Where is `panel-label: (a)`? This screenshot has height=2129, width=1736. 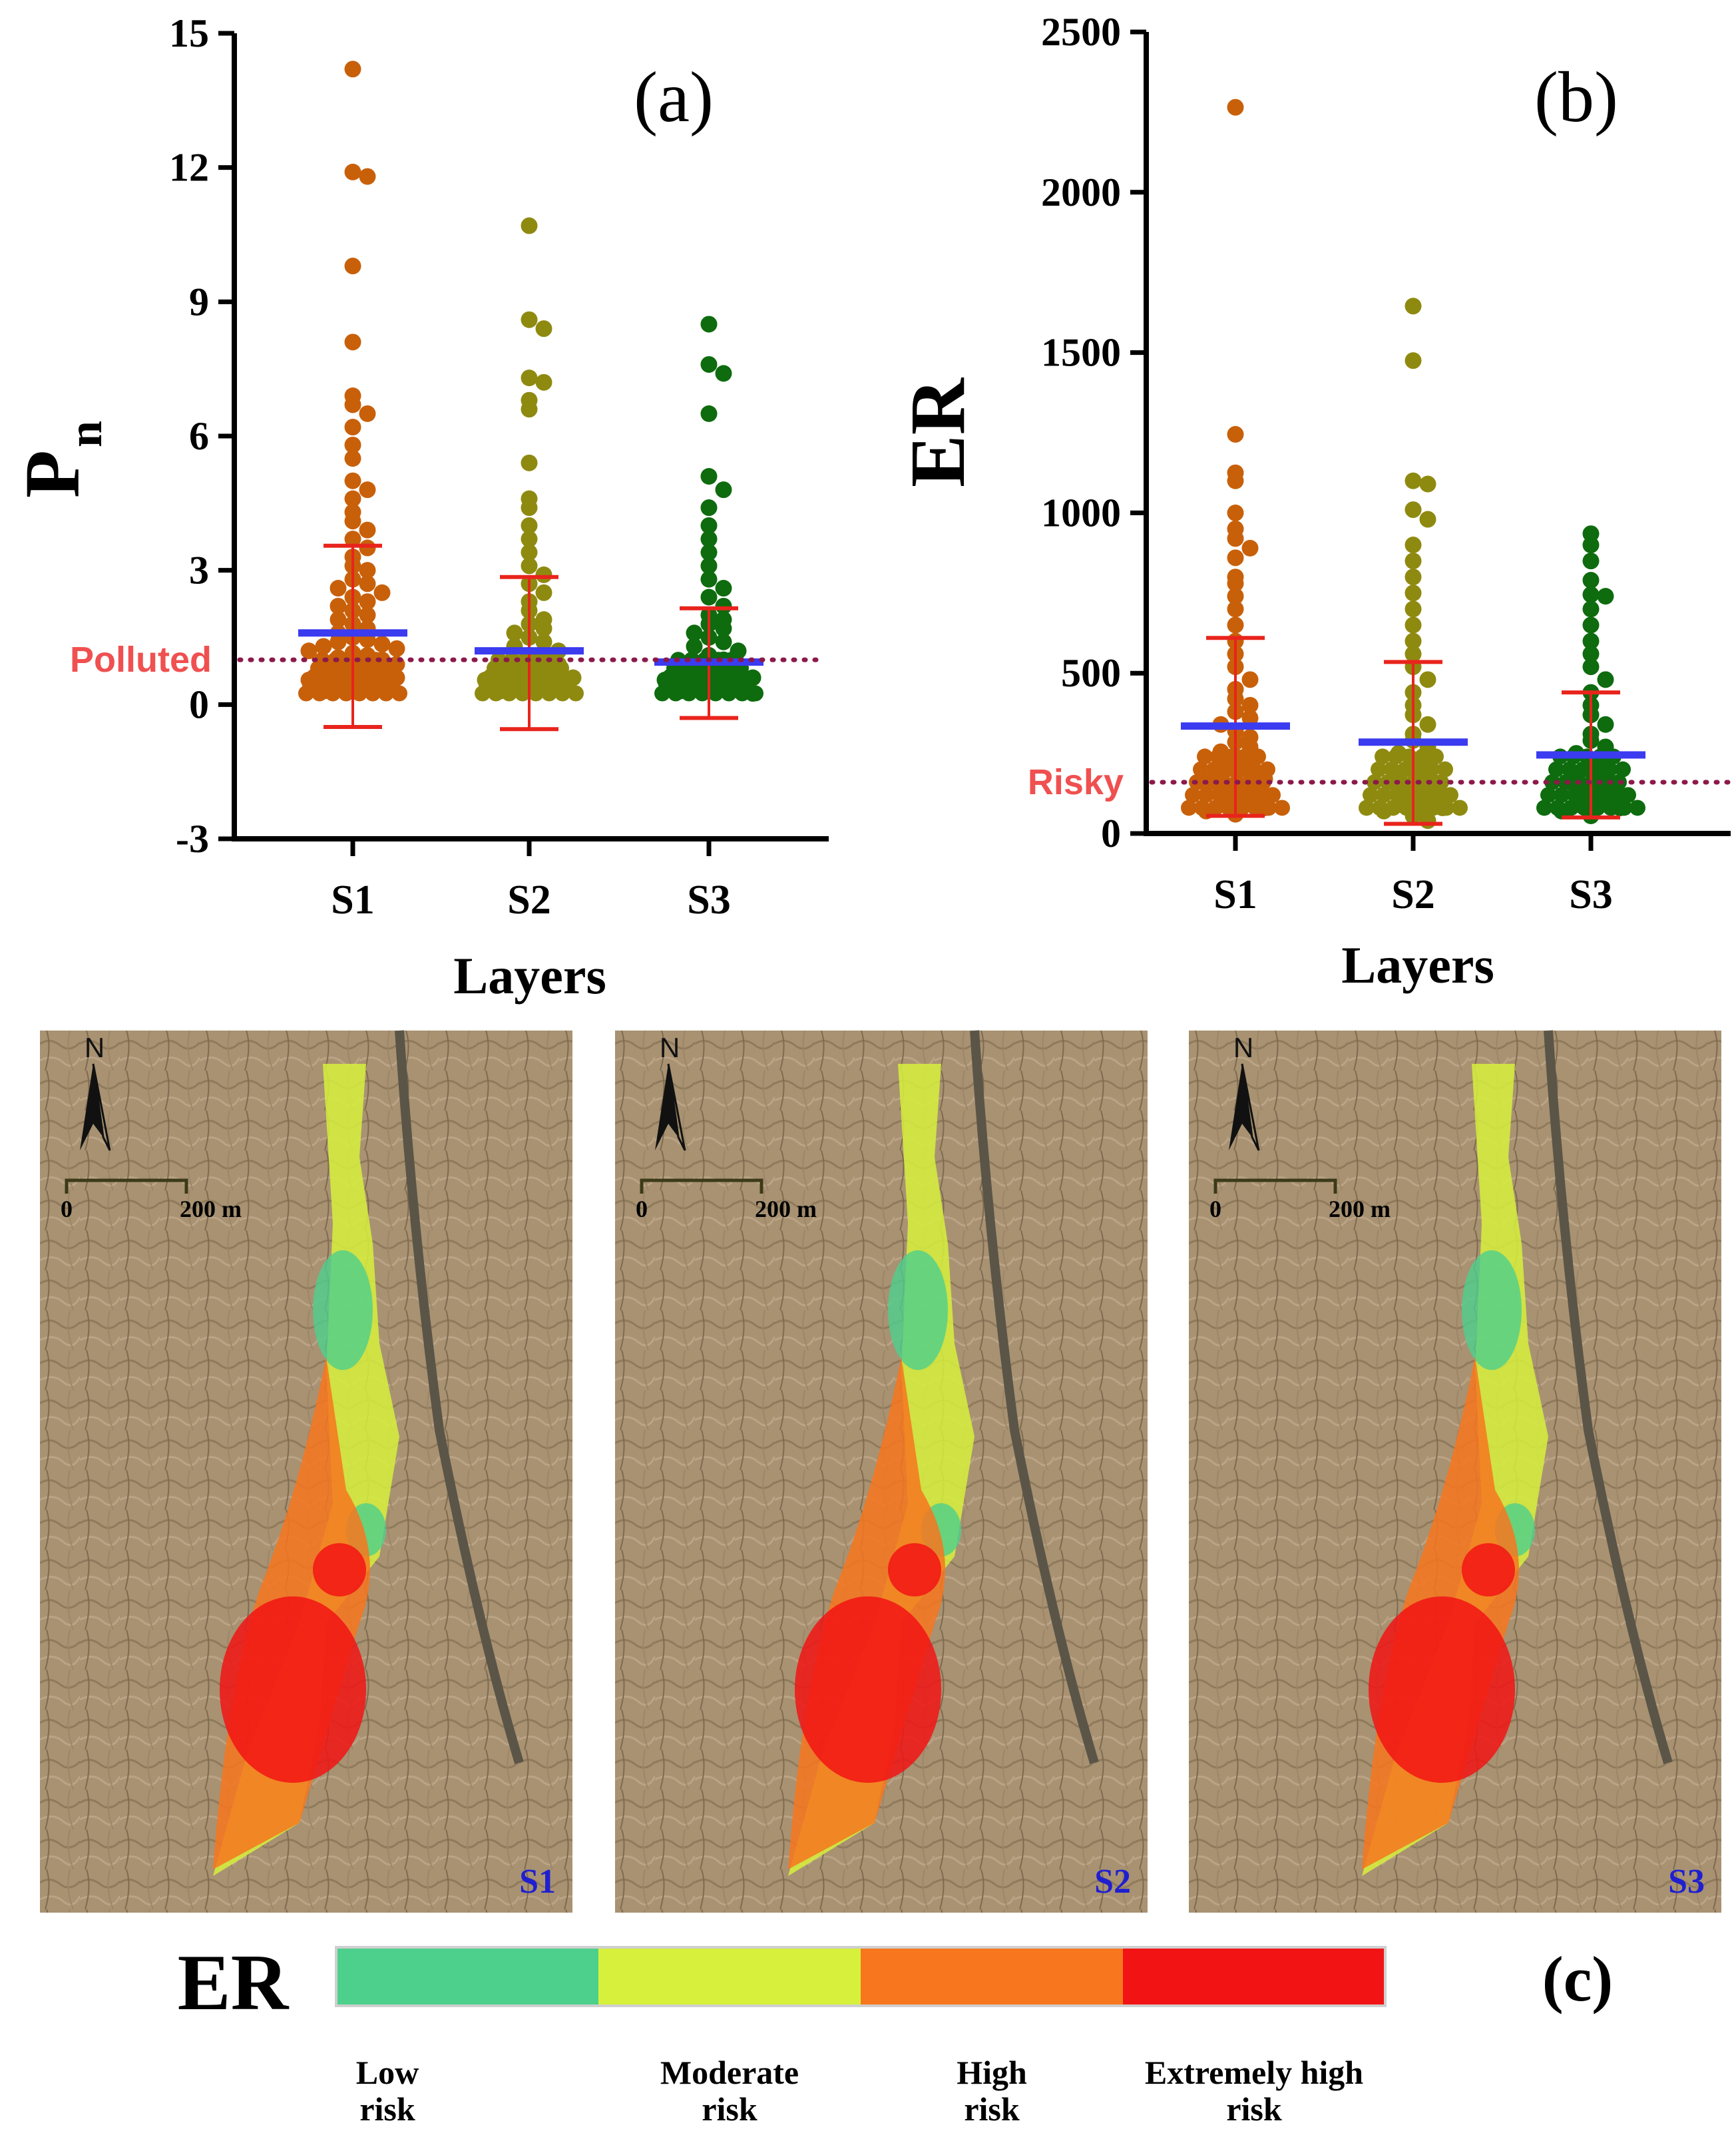 panel-label: (a) is located at coordinates (674, 97).